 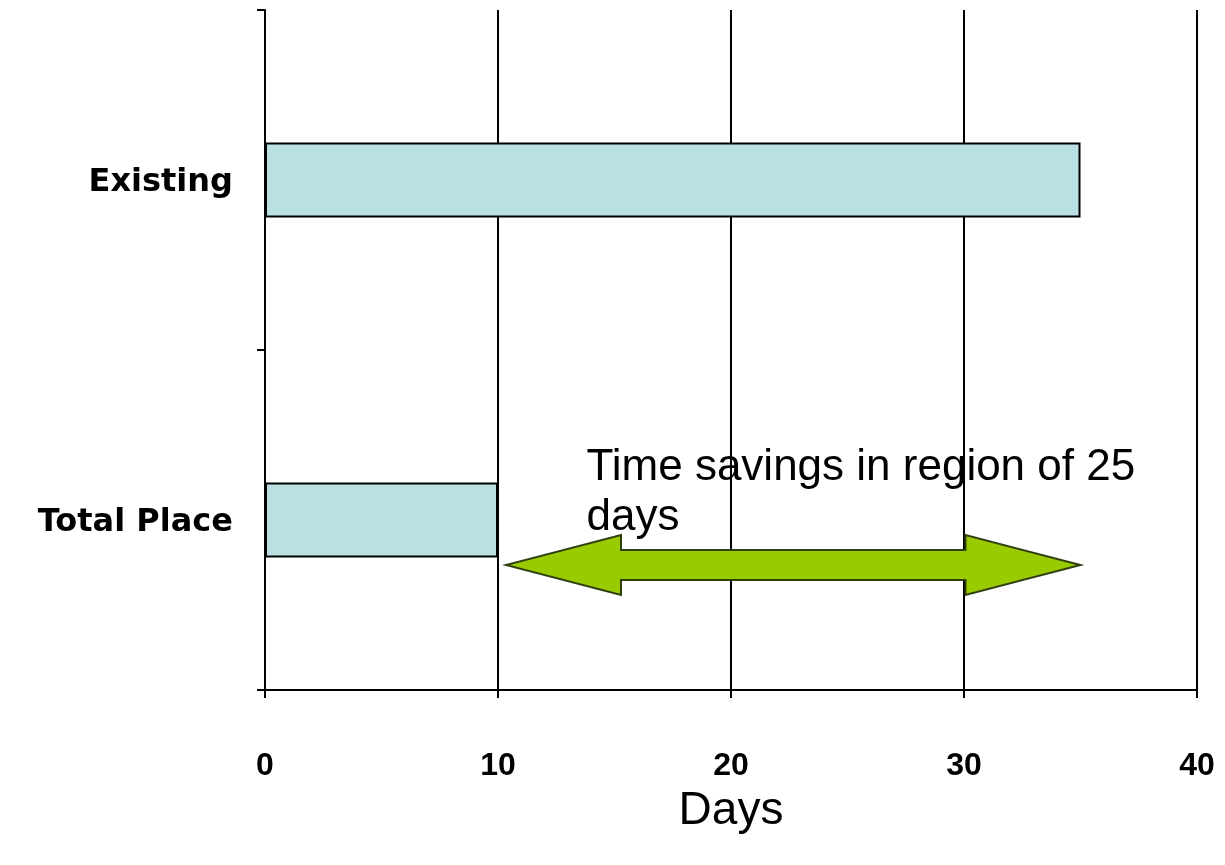 What do you see at coordinates (731, 764) in the screenshot?
I see `x-tick-label: 20` at bounding box center [731, 764].